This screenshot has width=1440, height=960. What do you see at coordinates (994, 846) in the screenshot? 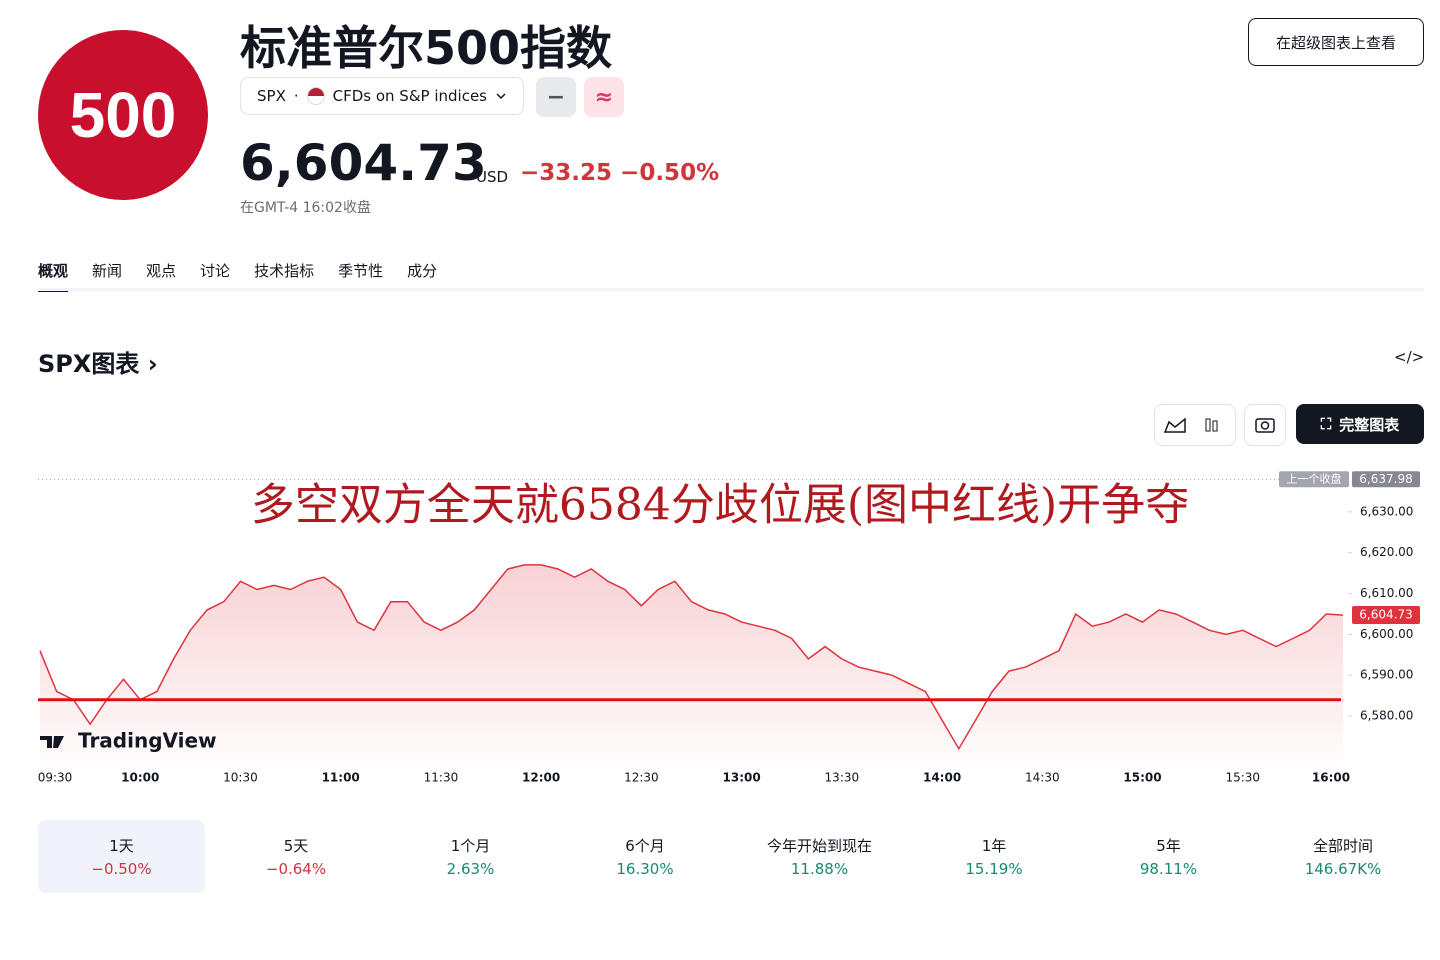
I see `period-label: 1年` at bounding box center [994, 846].